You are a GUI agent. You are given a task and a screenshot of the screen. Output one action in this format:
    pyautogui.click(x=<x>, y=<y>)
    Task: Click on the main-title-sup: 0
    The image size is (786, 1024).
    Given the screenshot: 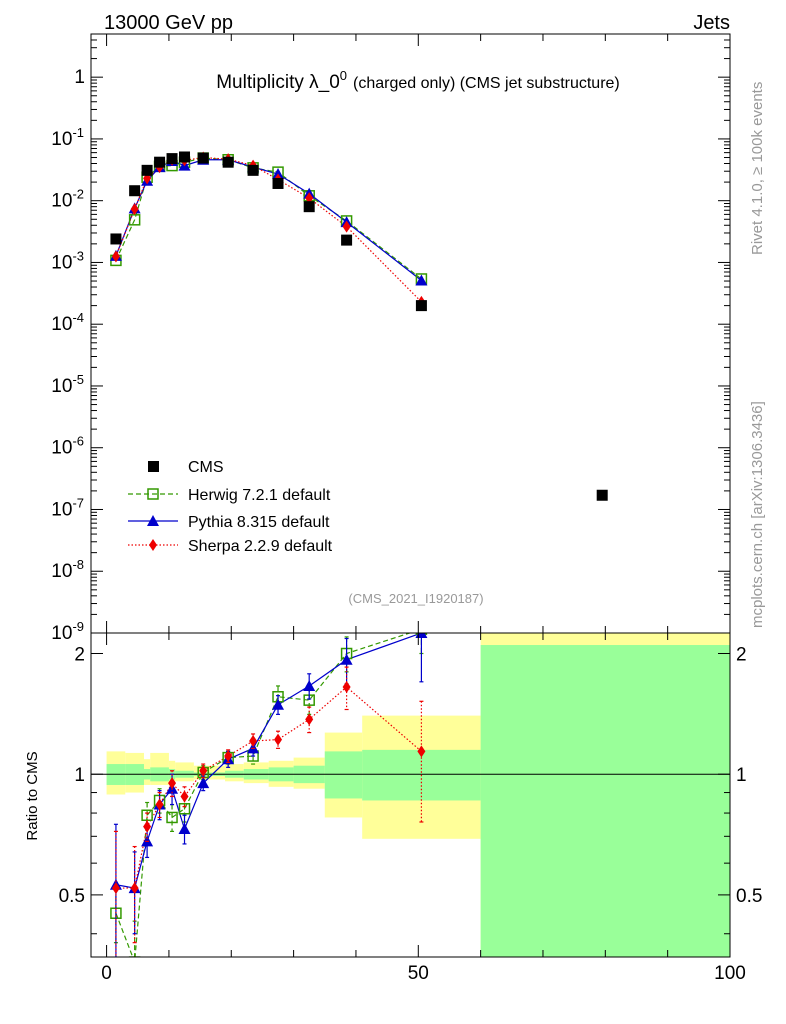 What is the action you would take?
    pyautogui.click(x=343, y=75)
    